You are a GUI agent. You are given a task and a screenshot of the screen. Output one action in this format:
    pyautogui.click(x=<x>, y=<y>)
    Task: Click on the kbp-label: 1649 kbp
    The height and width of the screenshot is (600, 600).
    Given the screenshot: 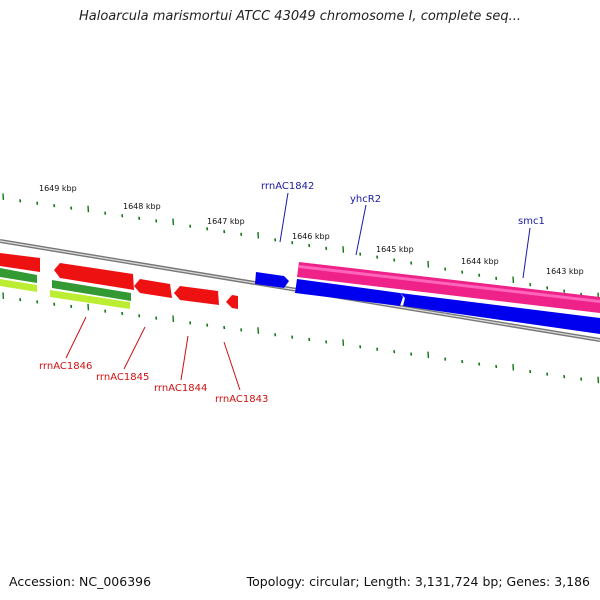 What is the action you would take?
    pyautogui.click(x=58, y=188)
    